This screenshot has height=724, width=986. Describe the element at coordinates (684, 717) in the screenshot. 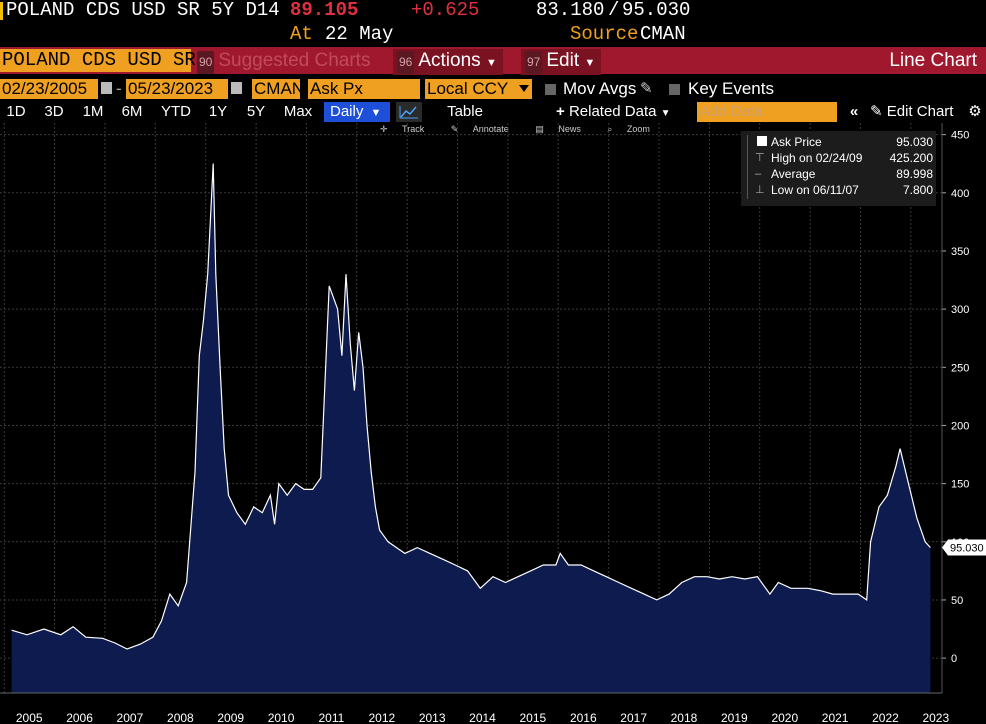

I see `x-tick-label-2018: 2018` at that location.